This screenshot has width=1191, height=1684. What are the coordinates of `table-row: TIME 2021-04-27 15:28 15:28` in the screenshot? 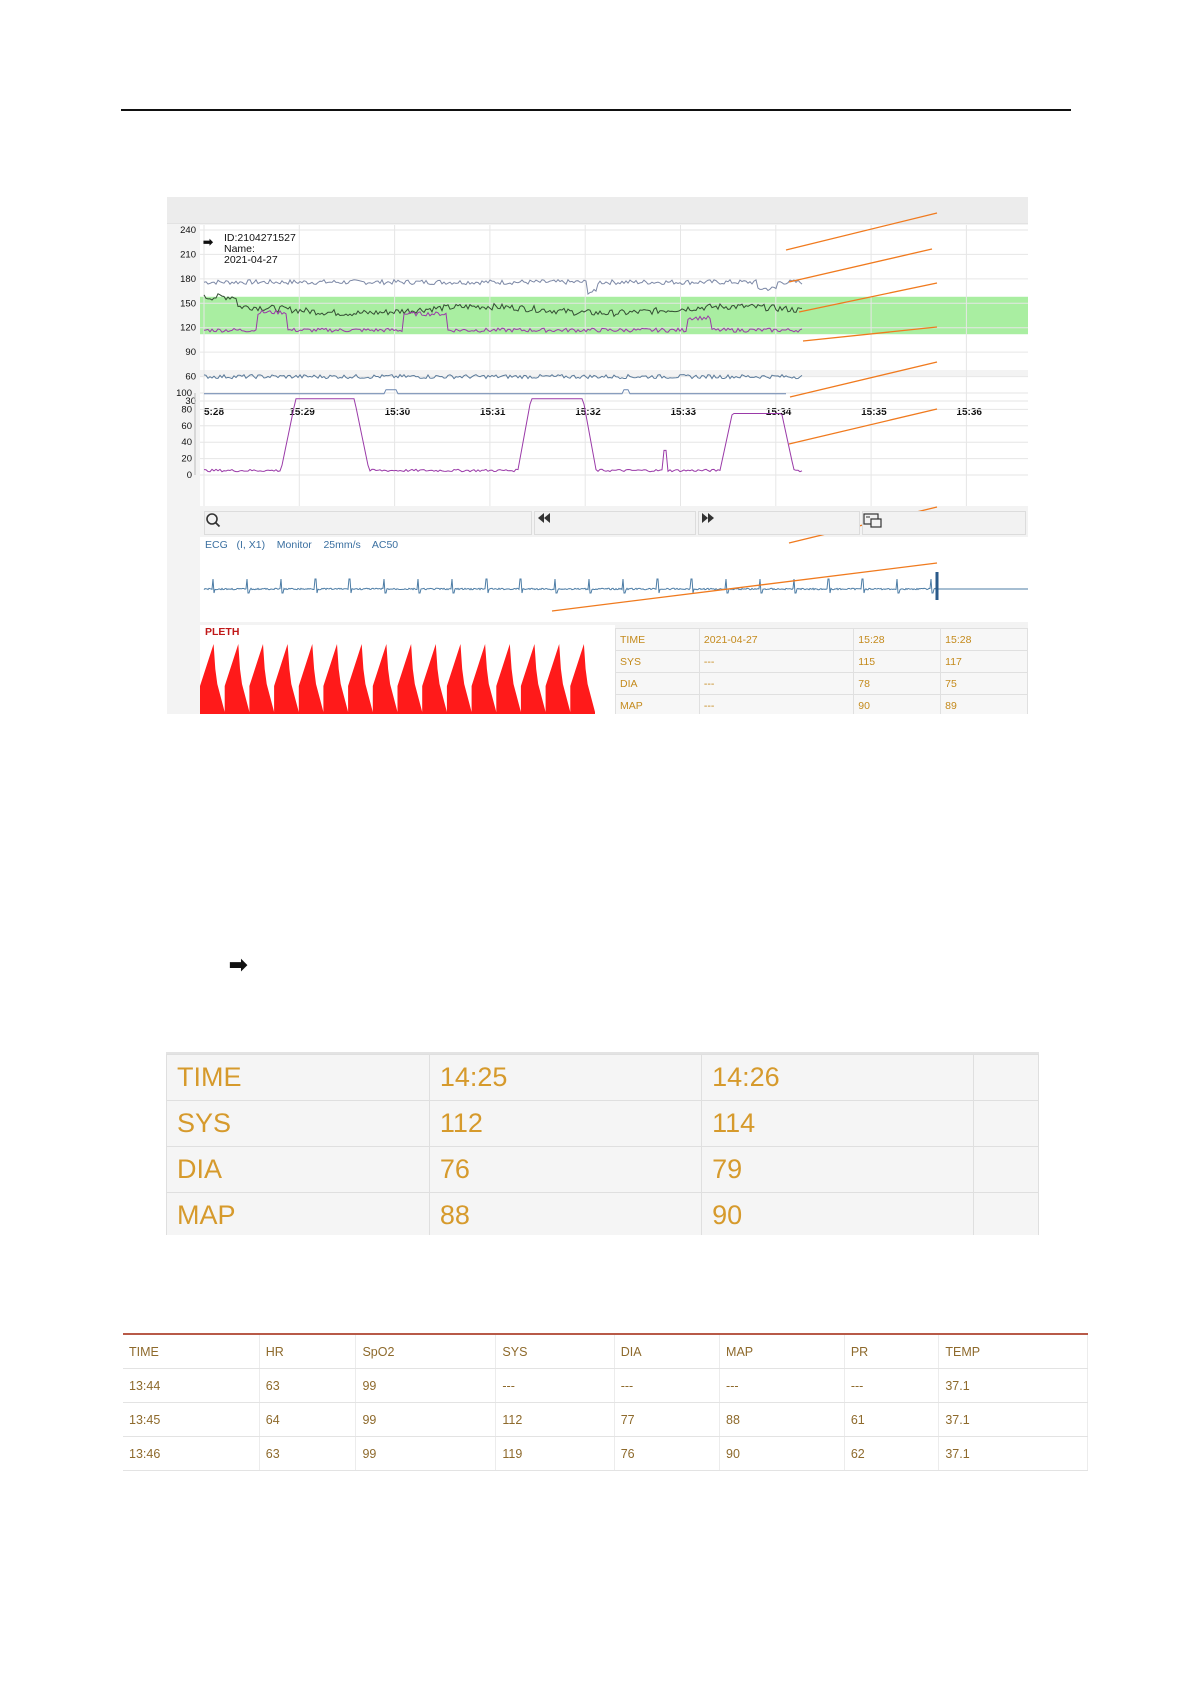 It's located at (821, 639).